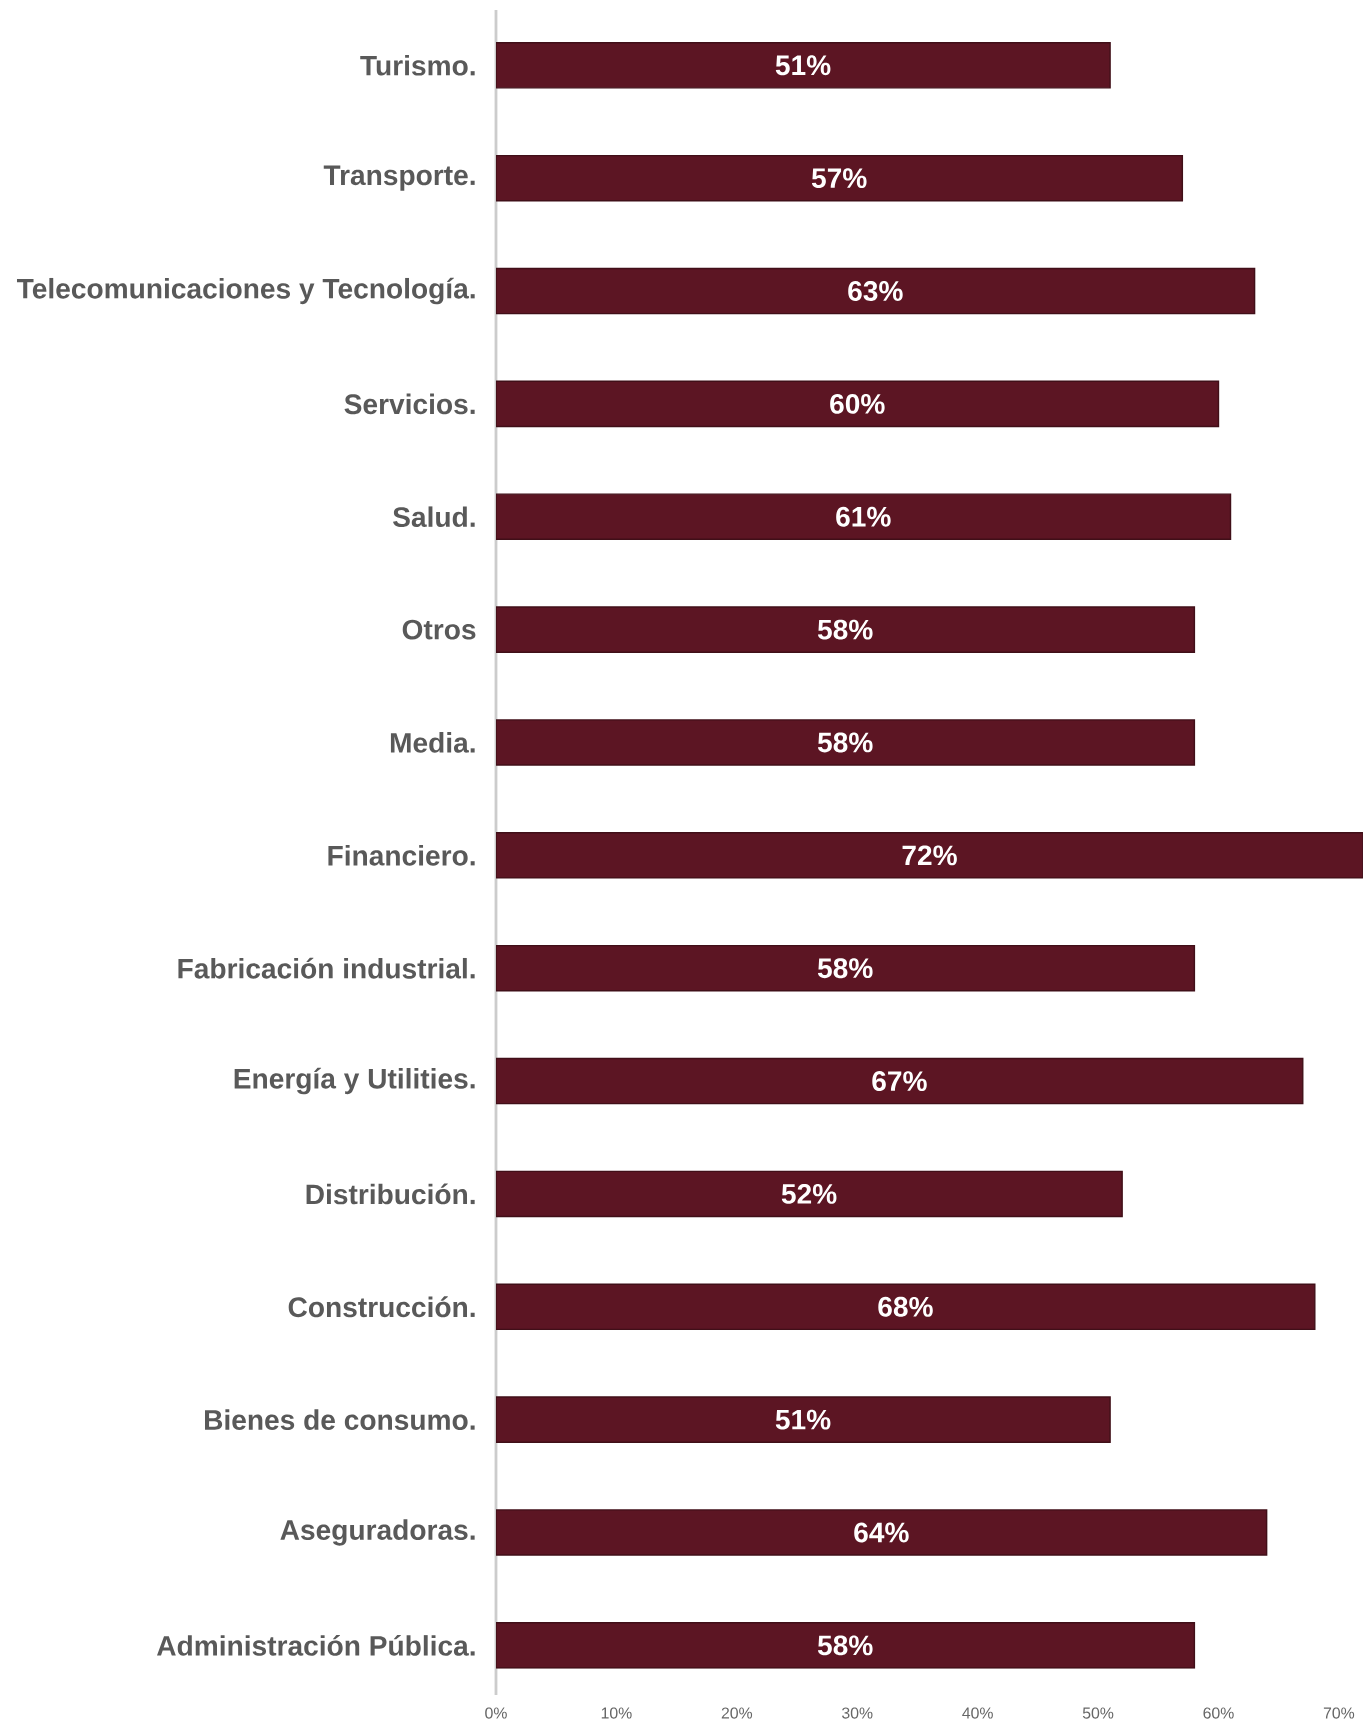 This screenshot has width=1365, height=1727. I want to click on data-label: 67%, so click(899, 1081).